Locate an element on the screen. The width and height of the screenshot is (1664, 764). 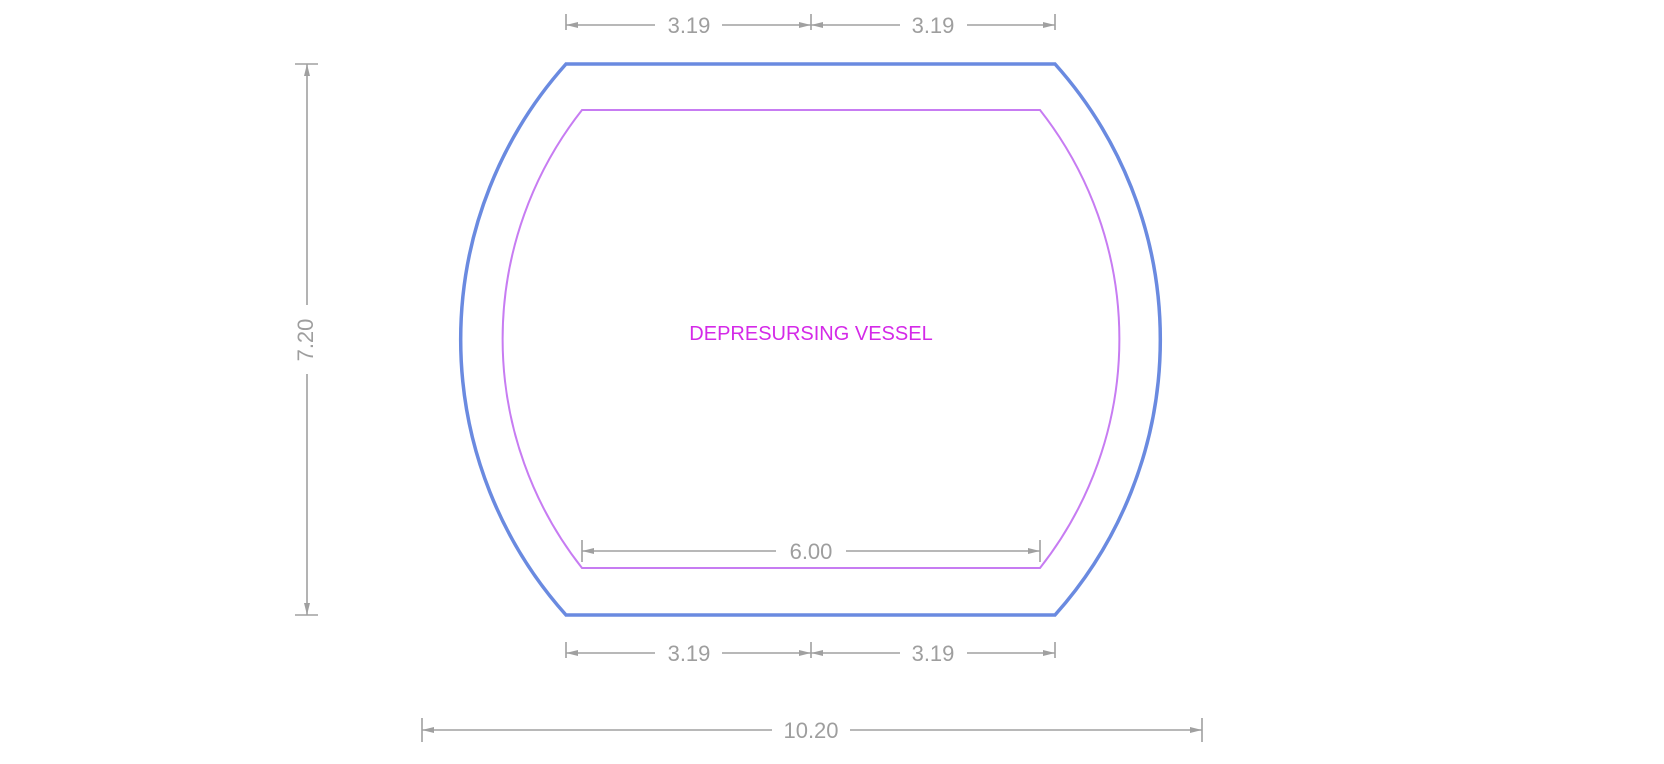
top-dimension: 3.19 3.19 is located at coordinates (810, 25).